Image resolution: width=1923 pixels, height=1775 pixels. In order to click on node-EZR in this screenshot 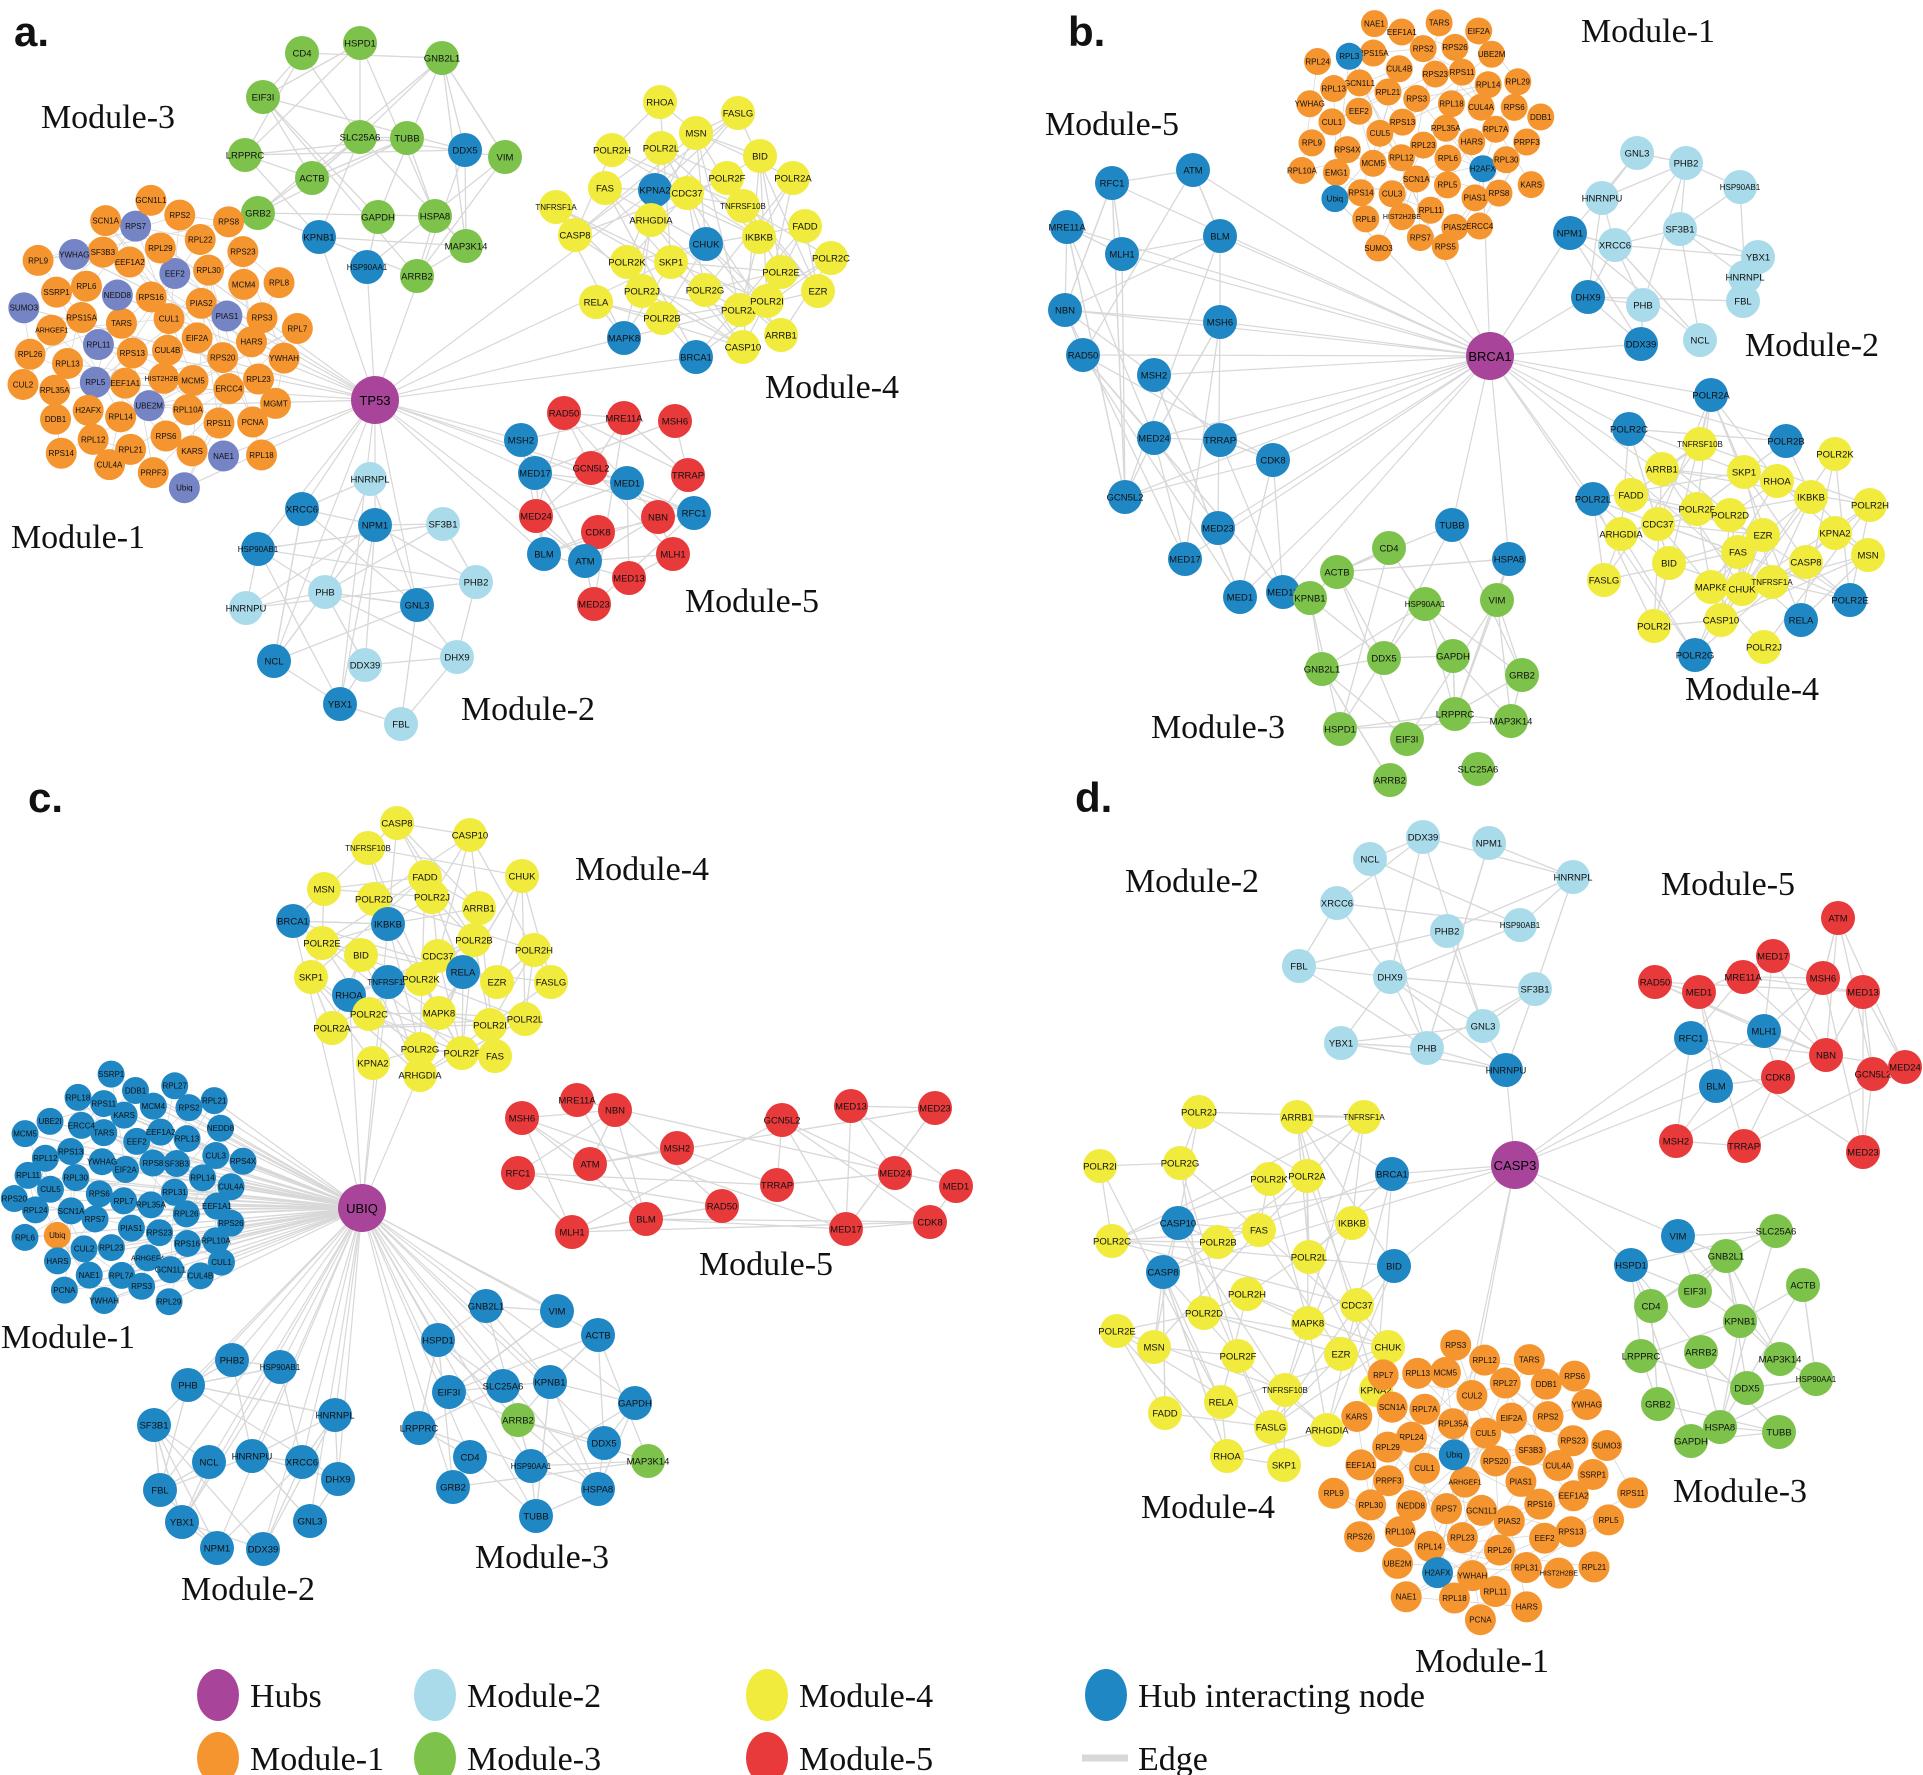, I will do `click(818, 291)`.